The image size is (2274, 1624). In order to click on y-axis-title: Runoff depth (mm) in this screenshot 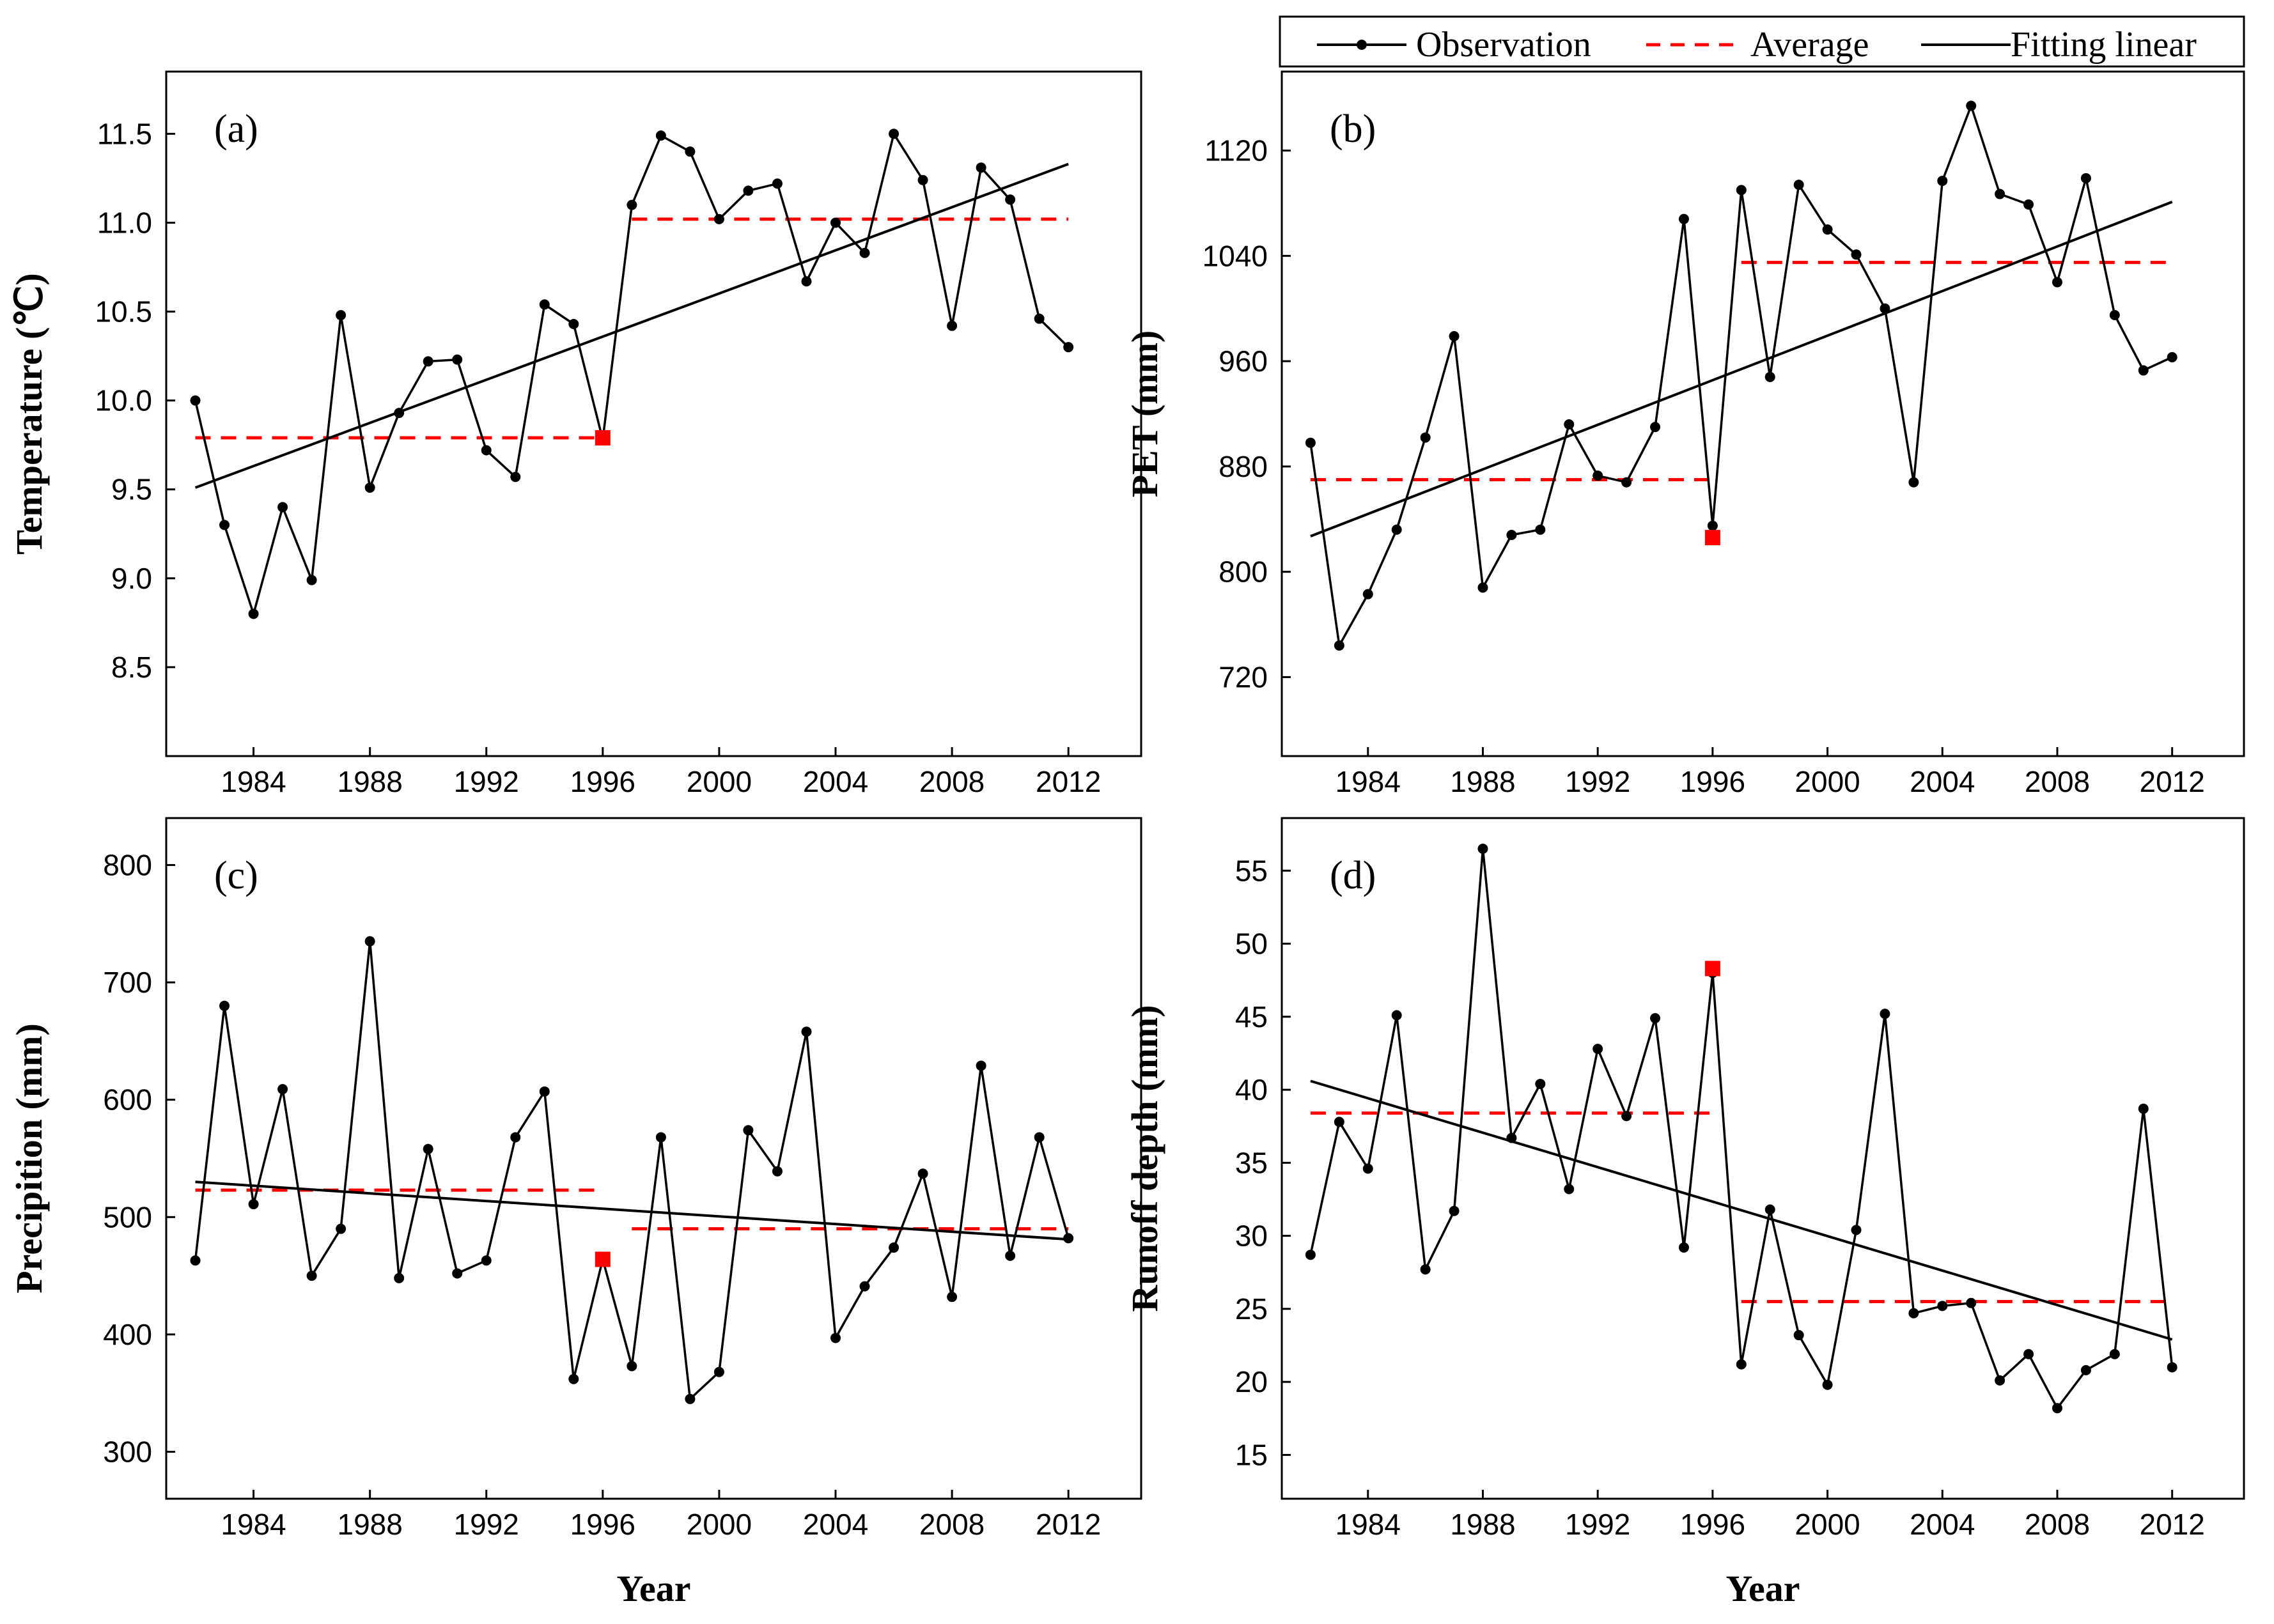, I will do `click(1144, 1158)`.